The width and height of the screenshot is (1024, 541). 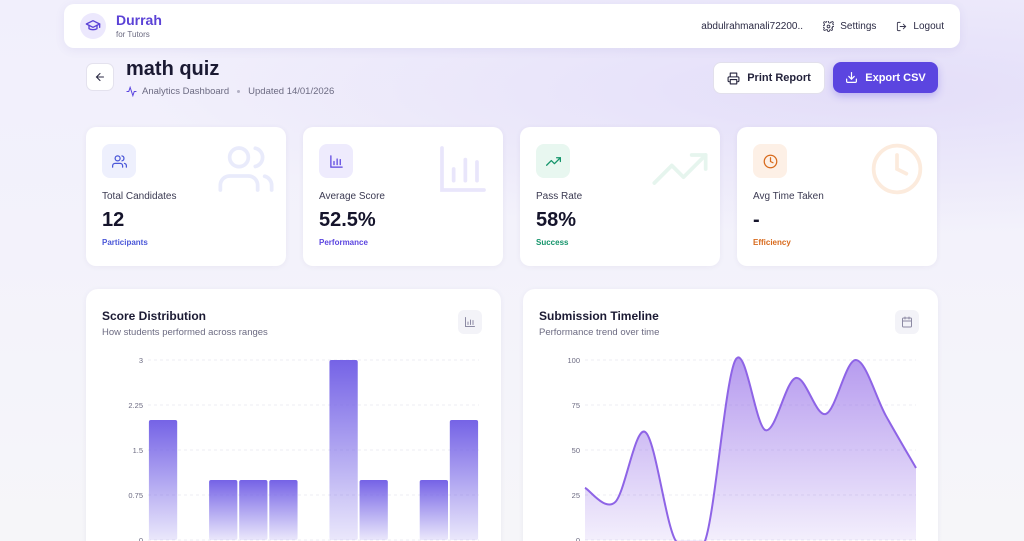 I want to click on submission-timeline-chart: 0 25 50 75 100, so click(x=742, y=448).